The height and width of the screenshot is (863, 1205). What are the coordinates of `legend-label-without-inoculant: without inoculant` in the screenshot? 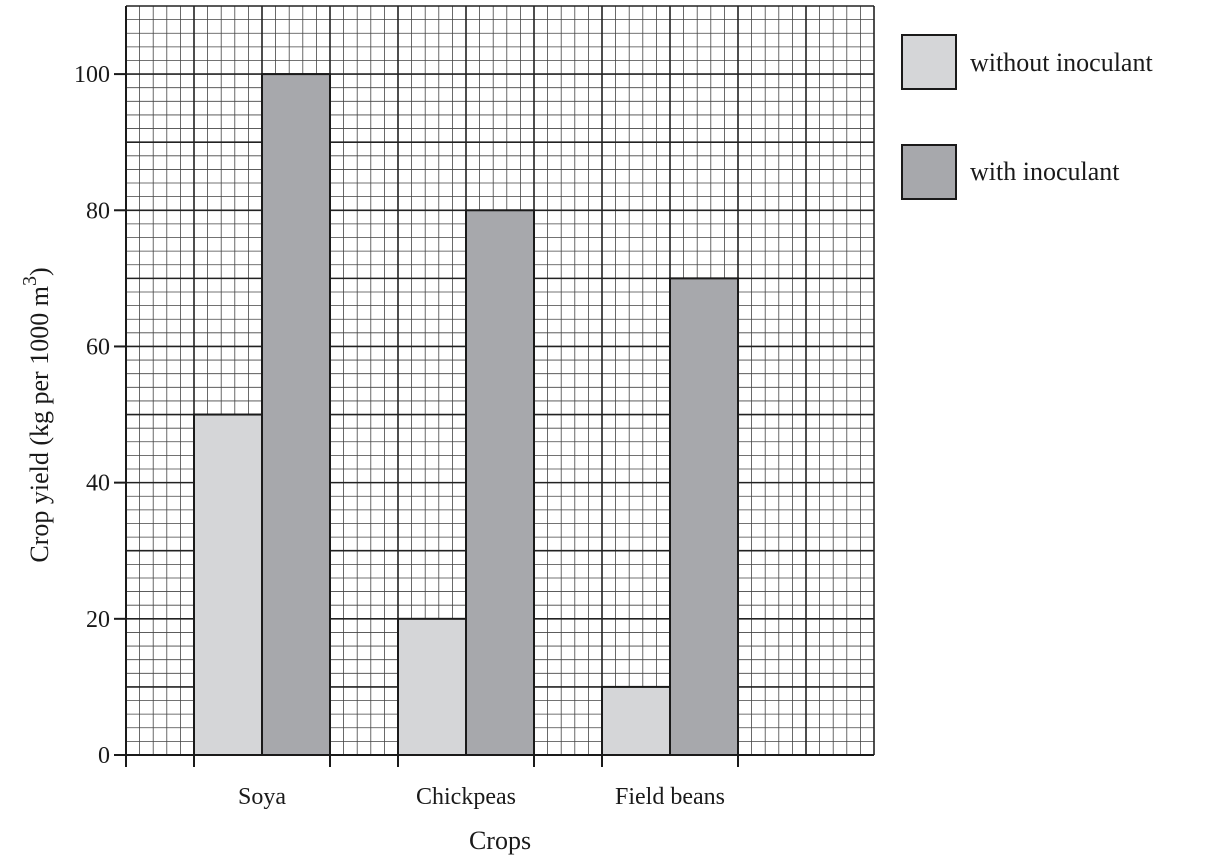 It's located at (1061, 62).